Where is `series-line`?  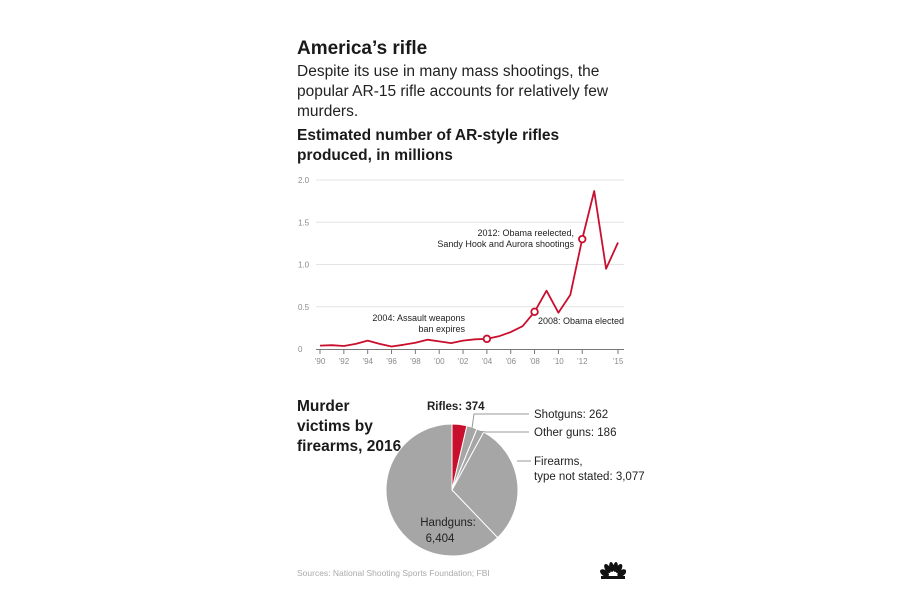
series-line is located at coordinates (469, 269).